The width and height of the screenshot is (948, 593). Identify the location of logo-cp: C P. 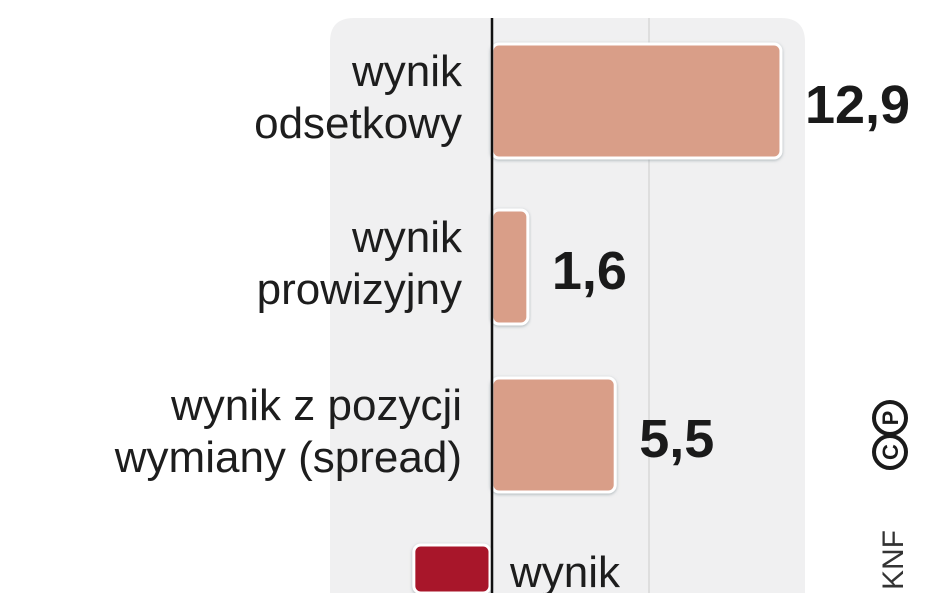
(890, 435).